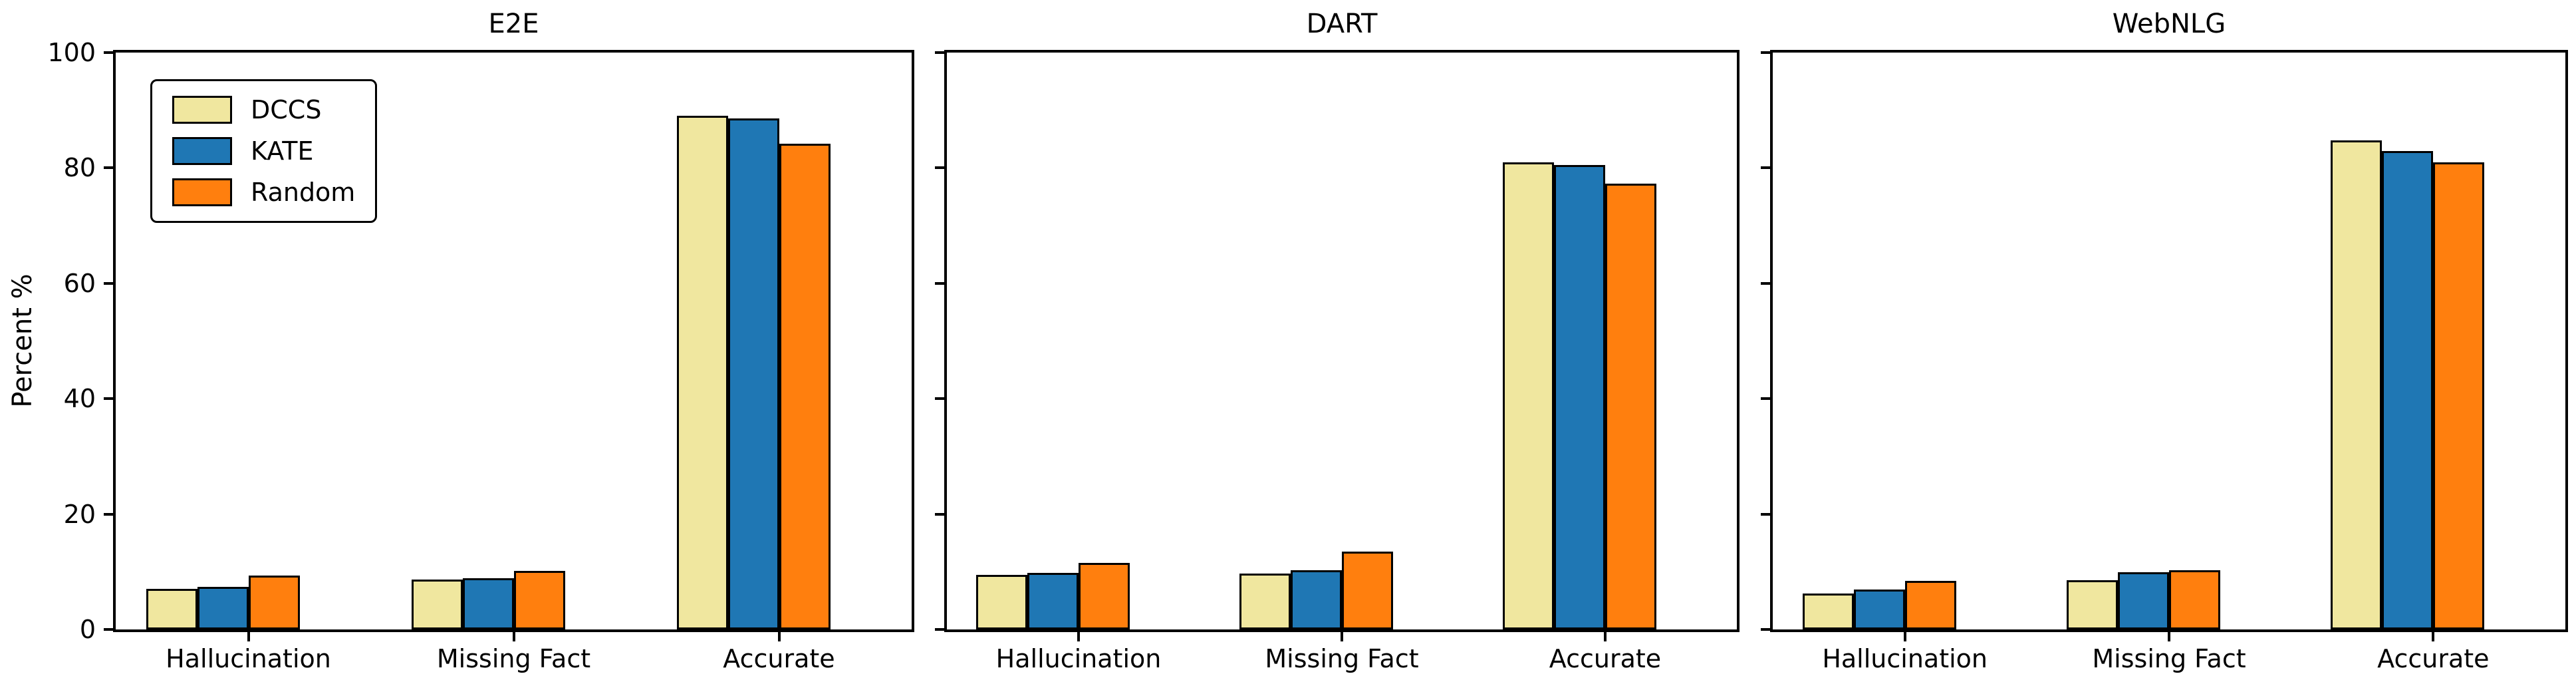  I want to click on bar-webnlg-hallucination-dccs, so click(1828, 611).